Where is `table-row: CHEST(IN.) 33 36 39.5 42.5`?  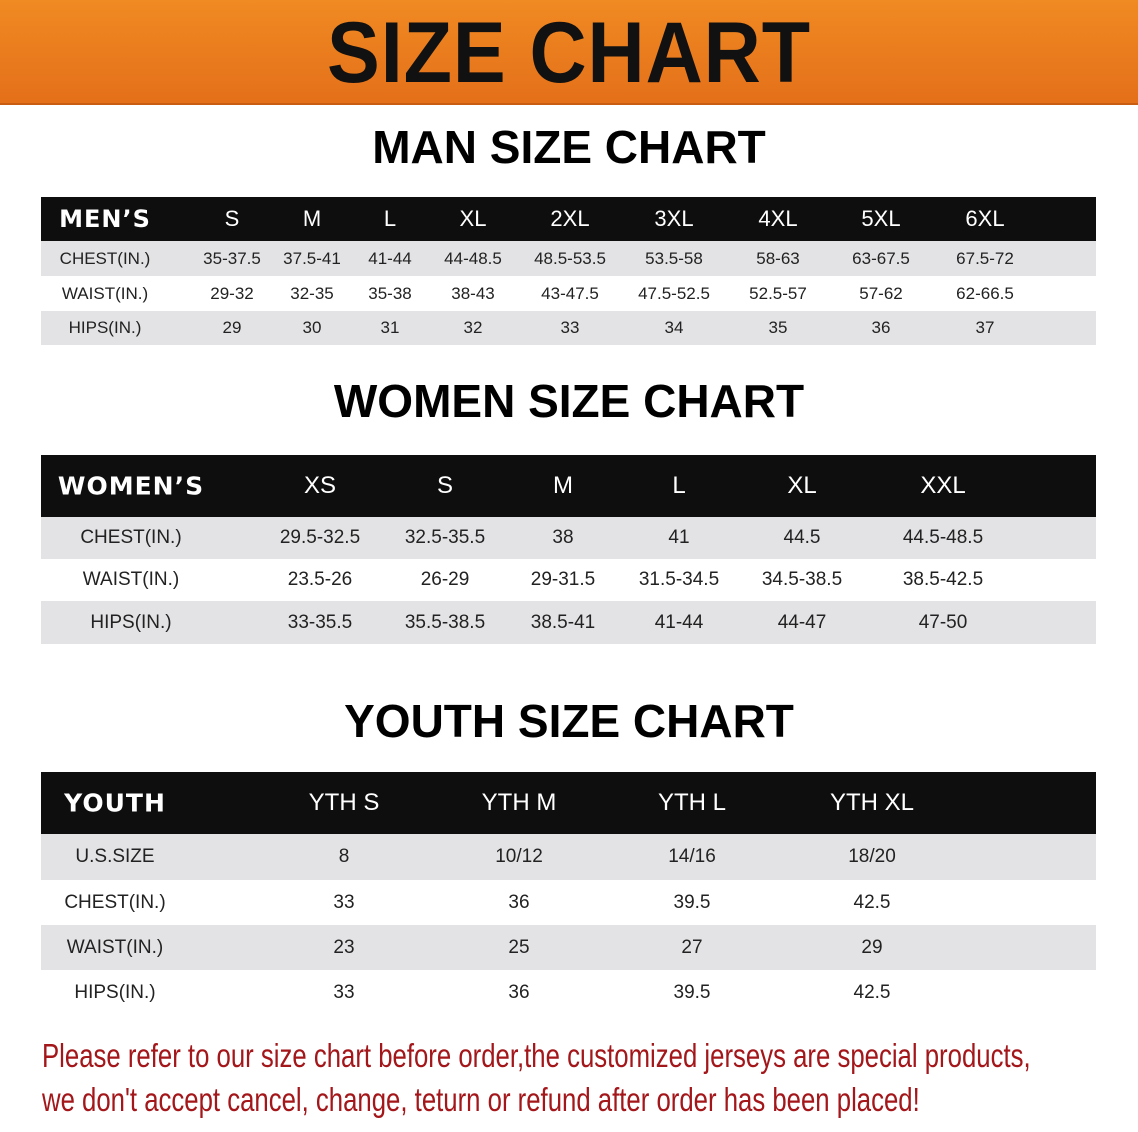
table-row: CHEST(IN.) 33 36 39.5 42.5 is located at coordinates (568, 902).